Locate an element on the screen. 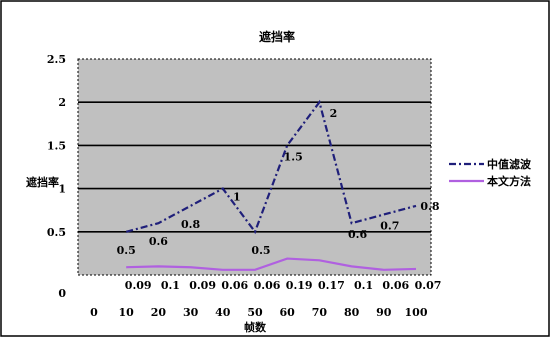 This screenshot has height=337, width=550. legend-label-1: 中值滤波 is located at coordinates (509, 164).